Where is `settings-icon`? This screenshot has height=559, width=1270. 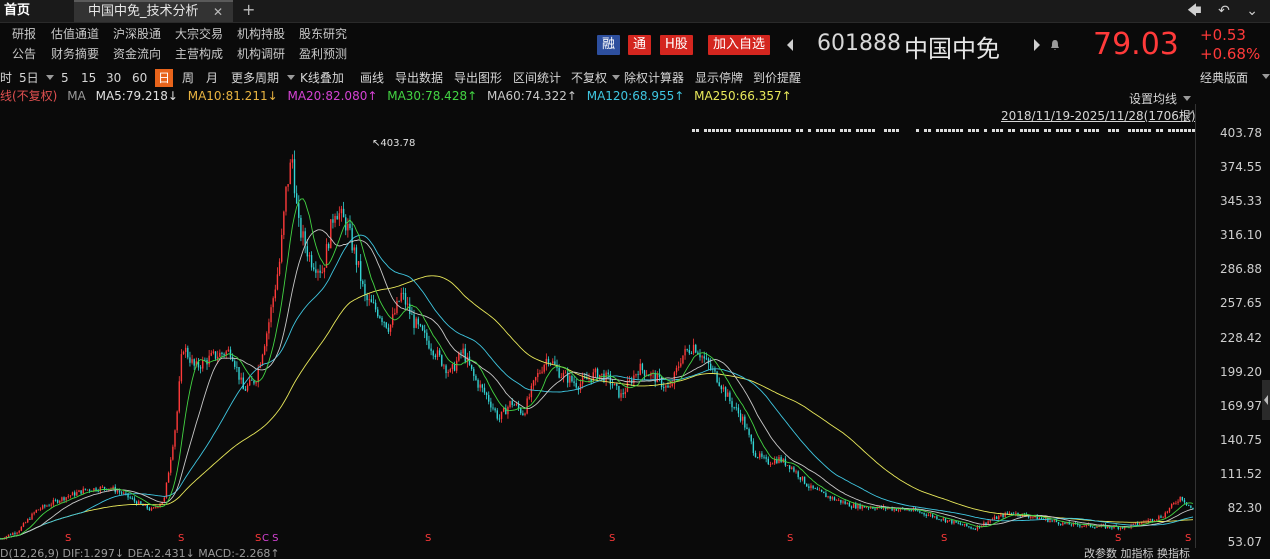
settings-icon is located at coordinates (1189, 115).